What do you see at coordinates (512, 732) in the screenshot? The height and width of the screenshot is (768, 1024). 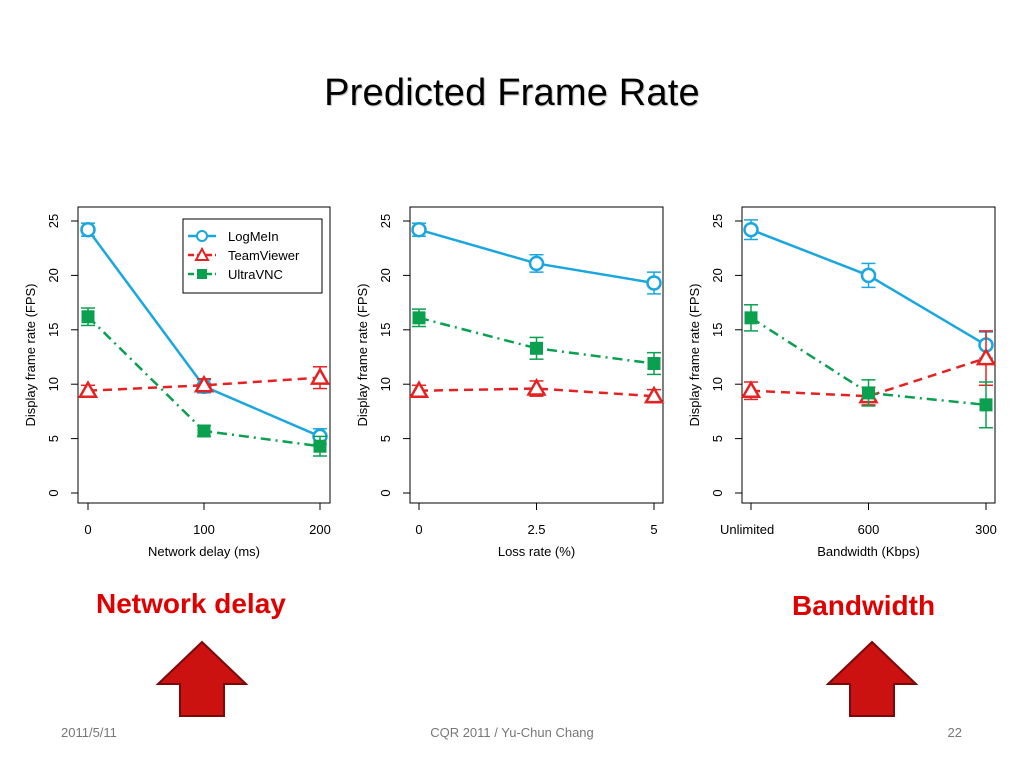 I see `footer-presentation: CQR 2011 / Yu-Chun Chang` at bounding box center [512, 732].